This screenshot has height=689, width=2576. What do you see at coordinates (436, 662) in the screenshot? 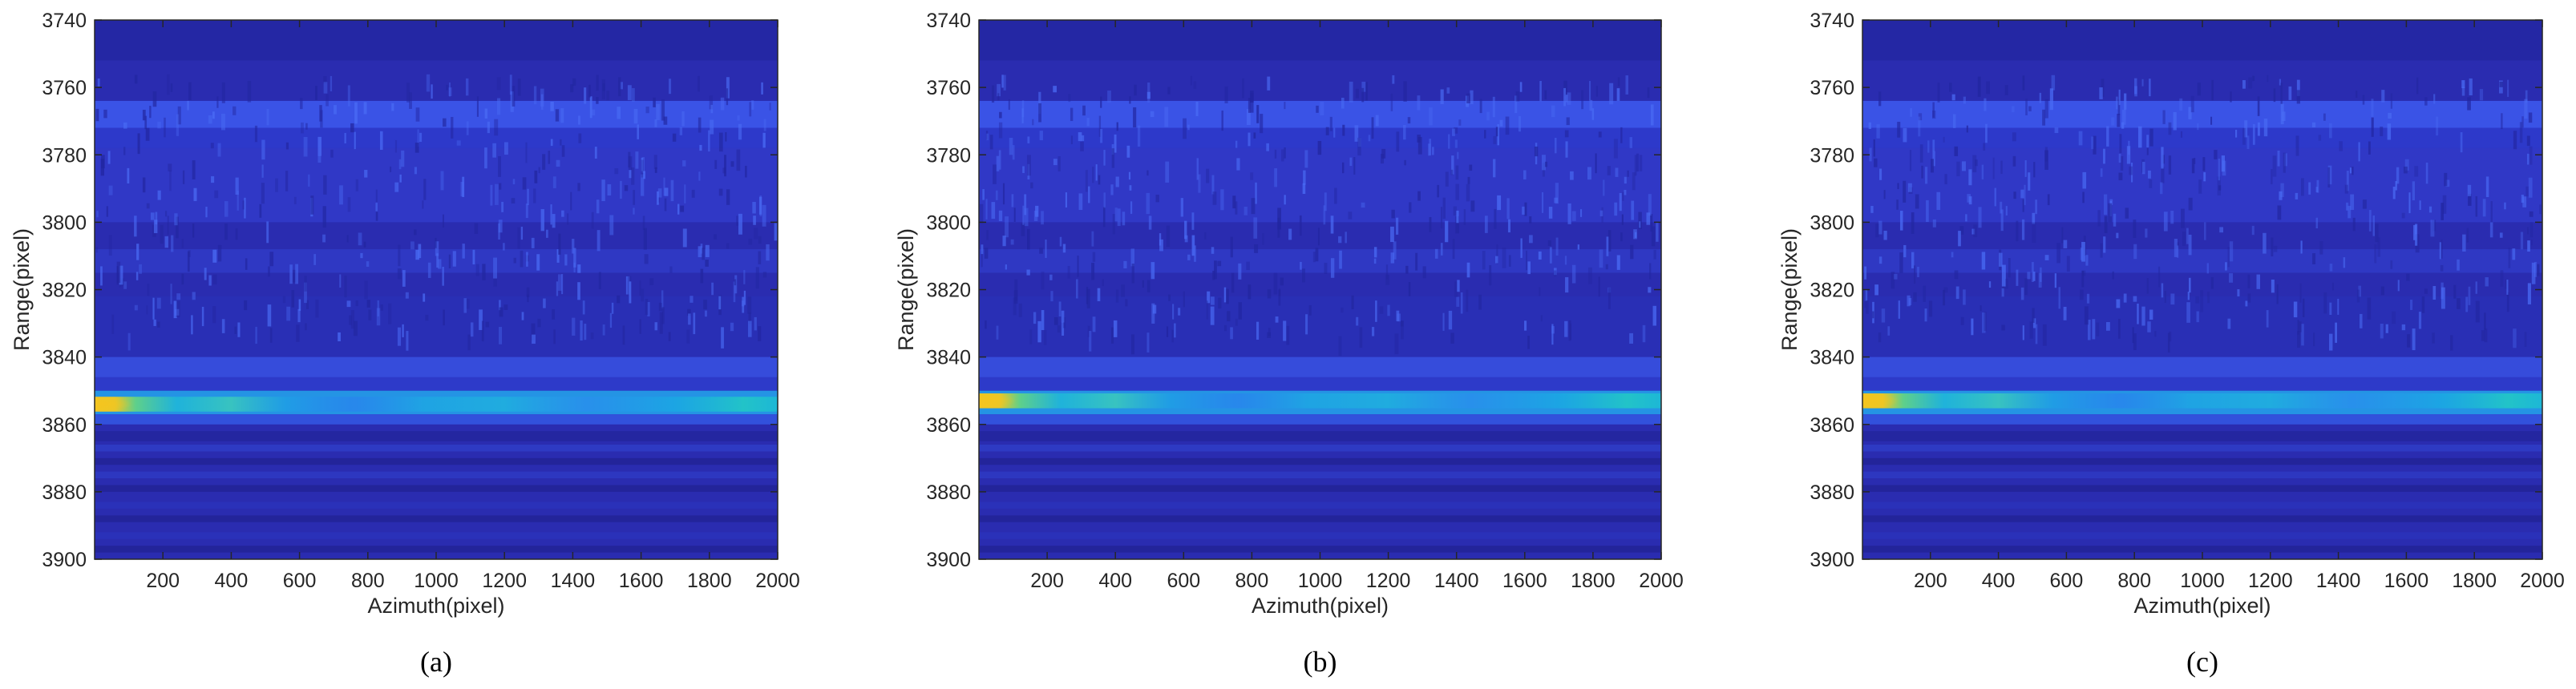
I see `panel-caption: (a)` at bounding box center [436, 662].